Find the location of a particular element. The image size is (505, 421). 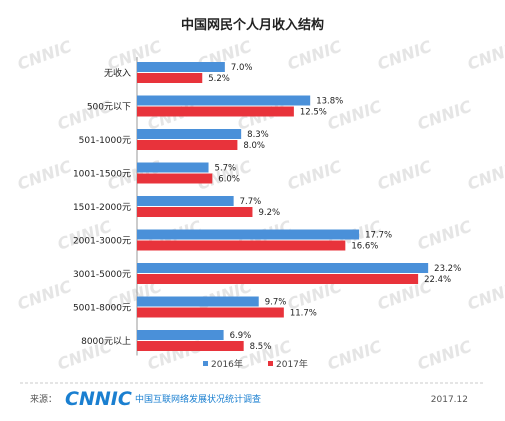

category-label: 2001-3000元 is located at coordinates (102, 242).